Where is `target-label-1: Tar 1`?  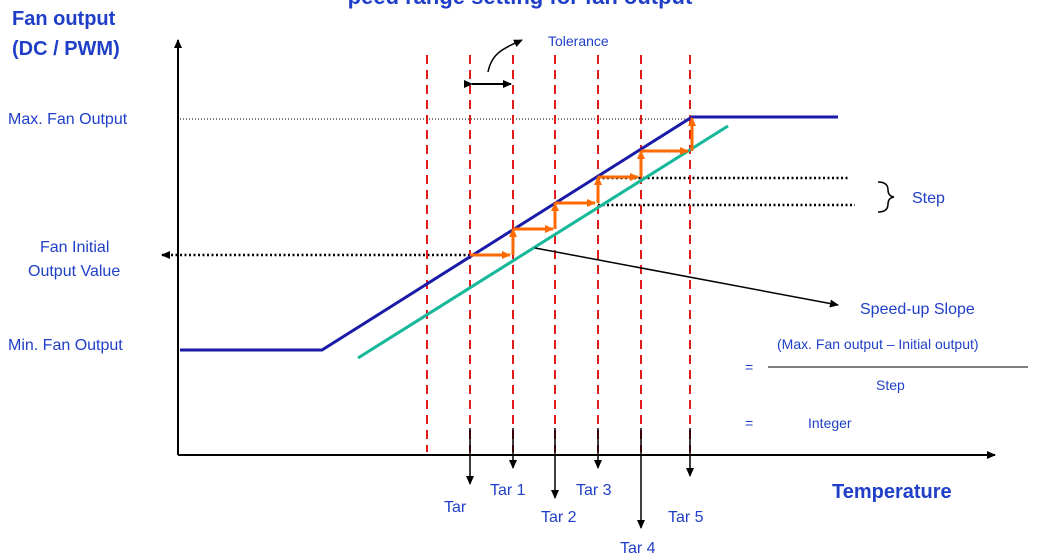
target-label-1: Tar 1 is located at coordinates (508, 490).